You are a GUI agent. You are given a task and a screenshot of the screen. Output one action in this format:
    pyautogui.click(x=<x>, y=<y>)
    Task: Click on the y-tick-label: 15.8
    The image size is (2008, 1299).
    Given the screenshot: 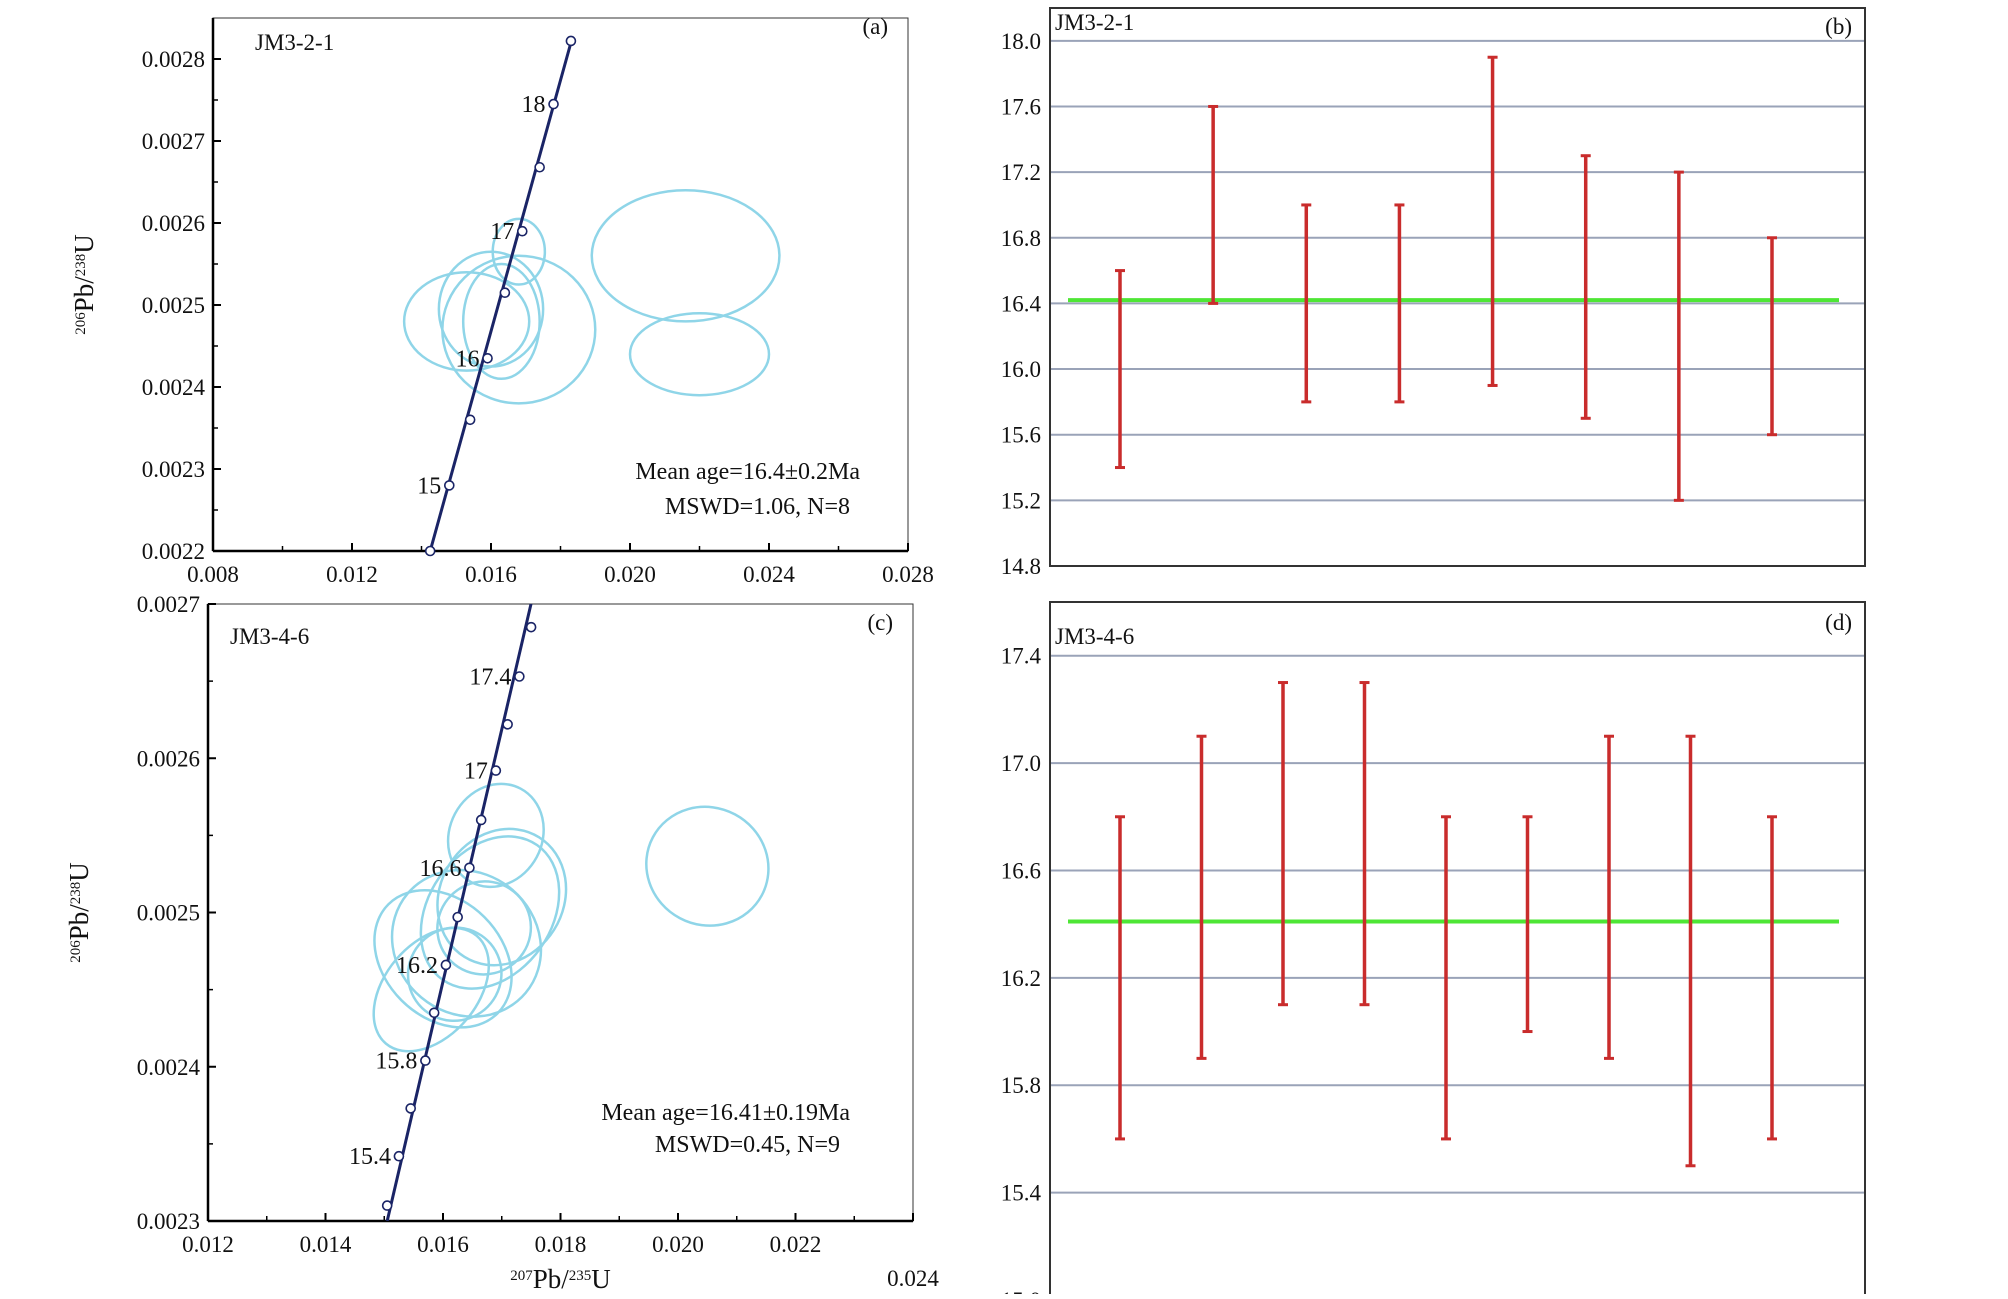 What is the action you would take?
    pyautogui.click(x=1021, y=1085)
    